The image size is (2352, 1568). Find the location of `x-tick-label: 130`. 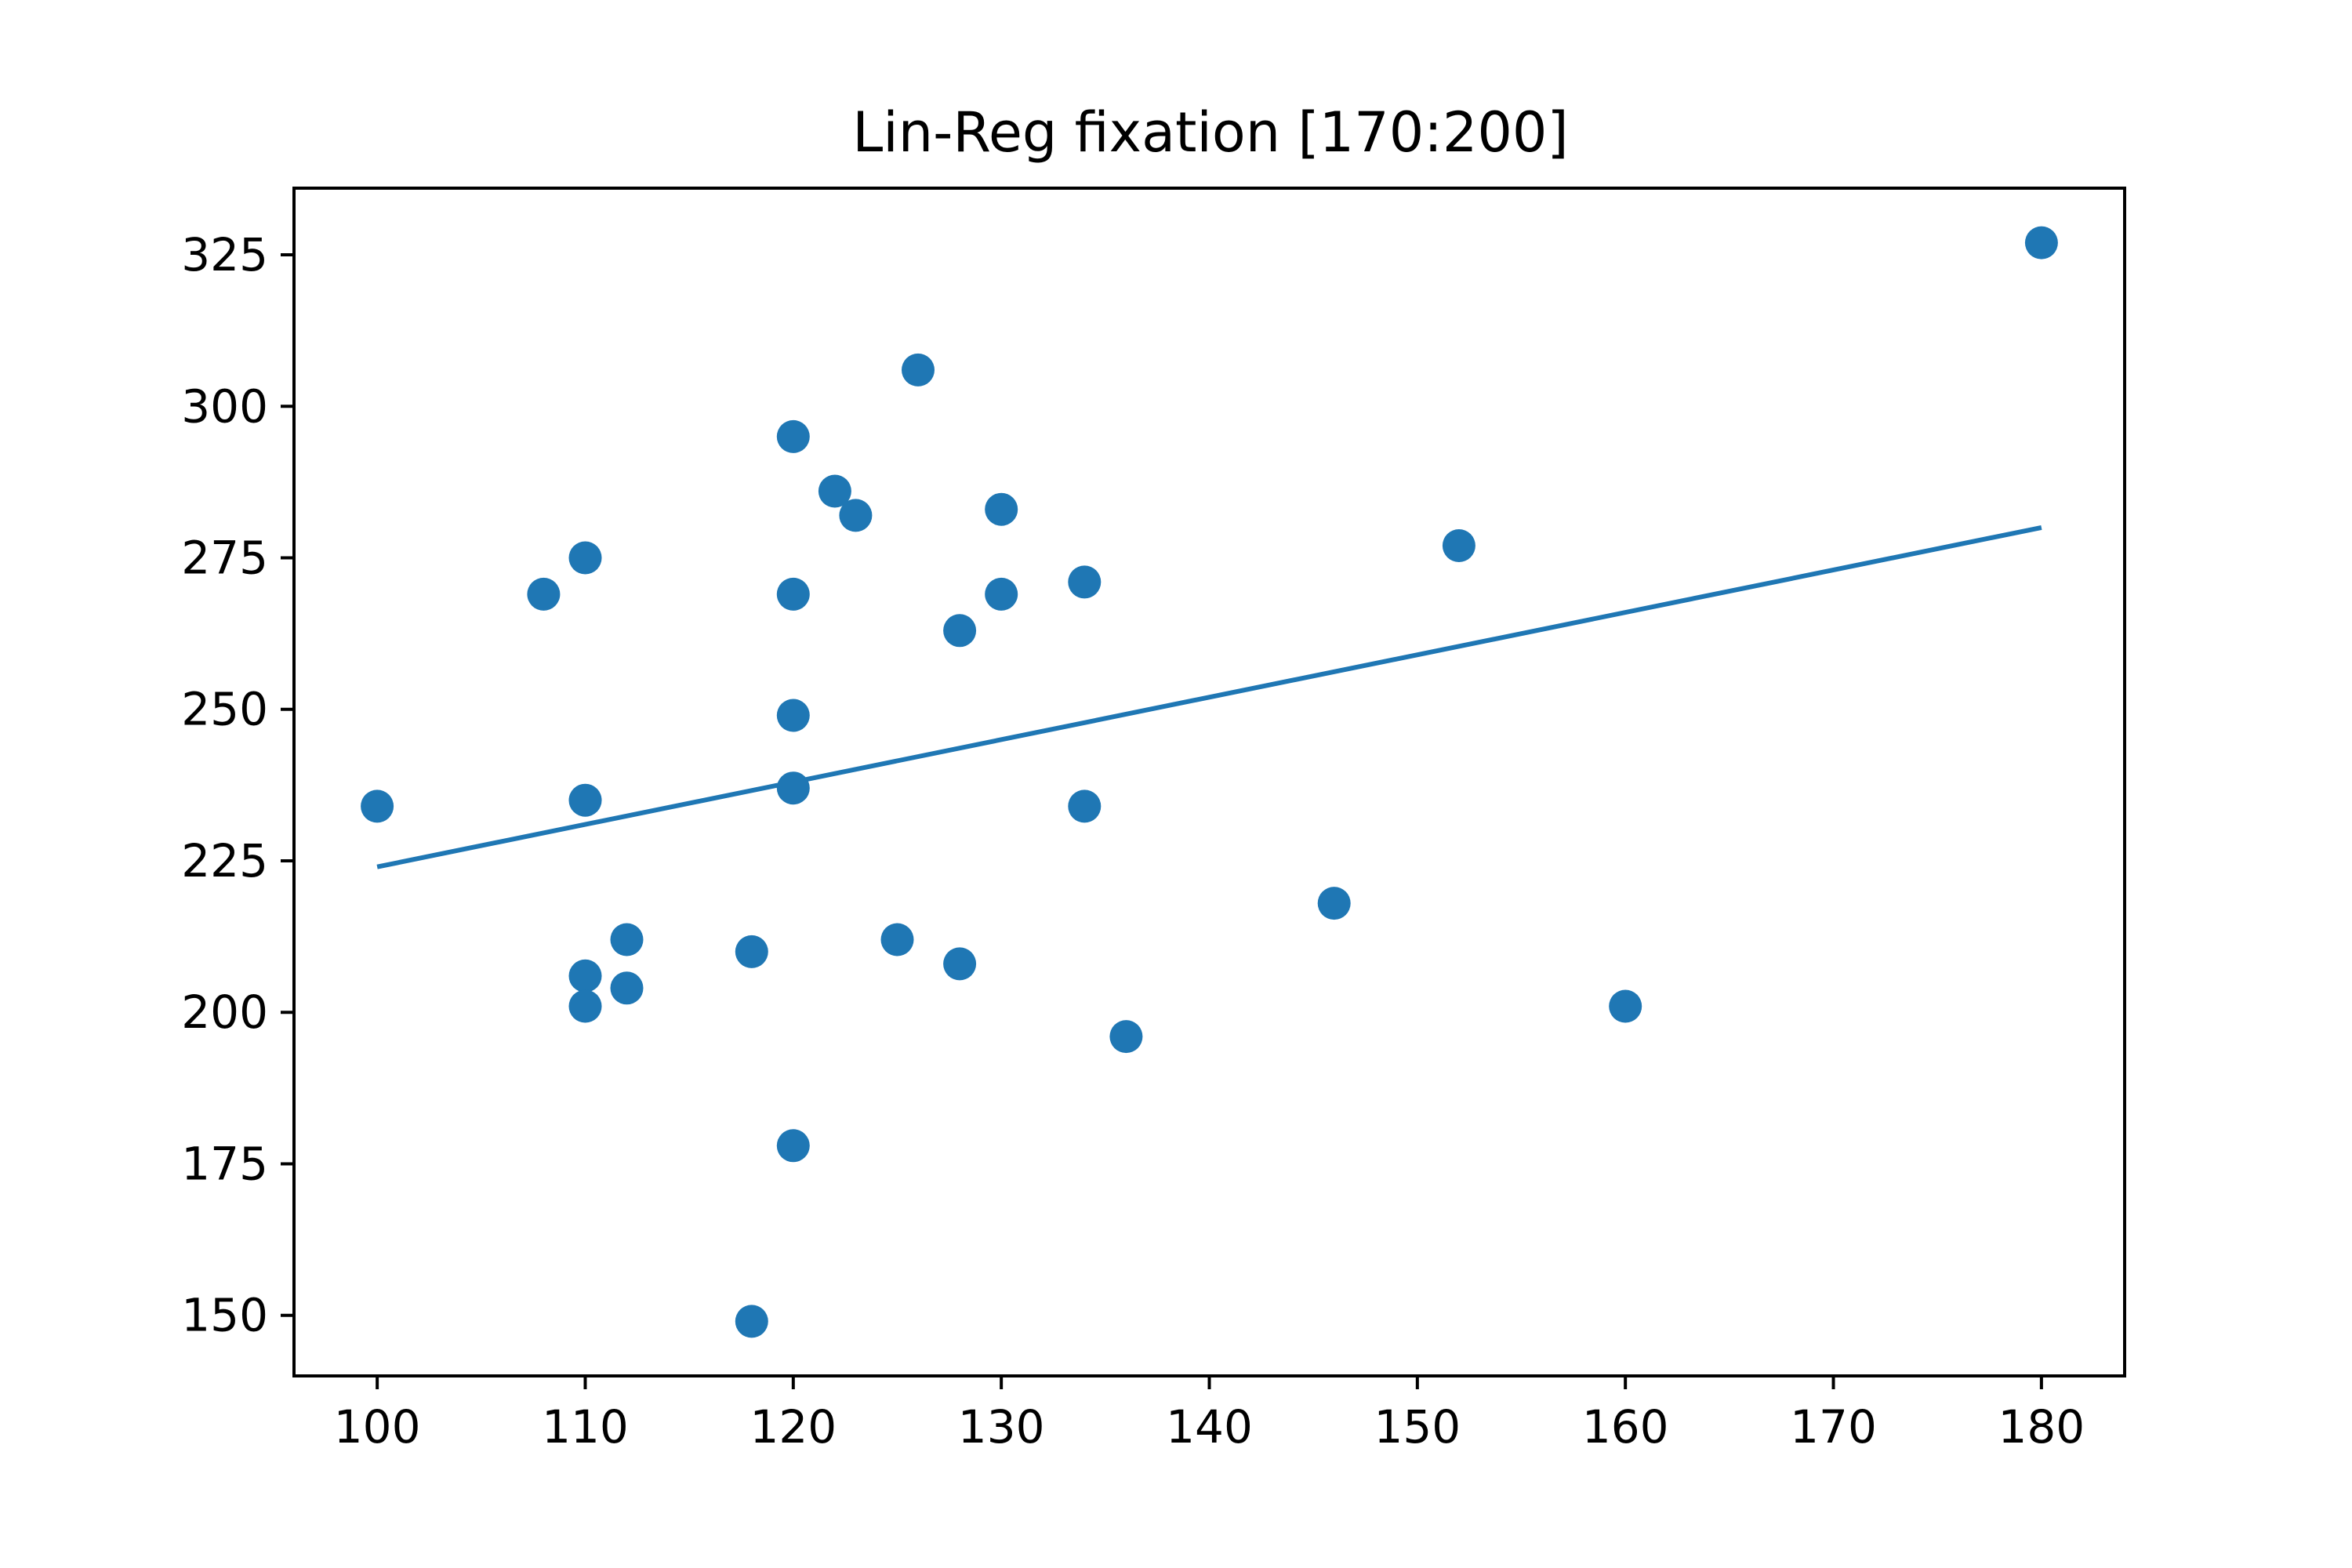

x-tick-label: 130 is located at coordinates (1002, 1427).